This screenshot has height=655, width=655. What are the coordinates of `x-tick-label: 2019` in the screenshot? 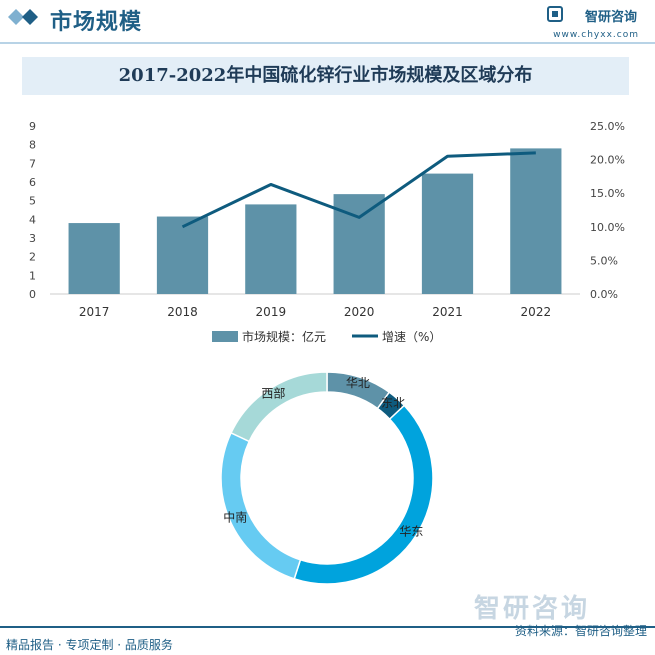 It's located at (271, 312).